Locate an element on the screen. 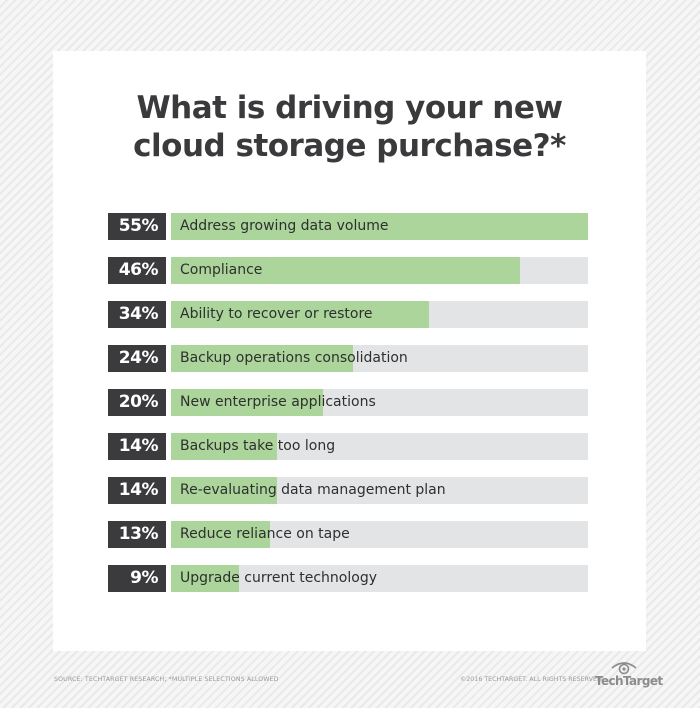  copyright-note: ©2016 TECHTARGET. ALL RIGHTS RESERVED is located at coordinates (531, 679).